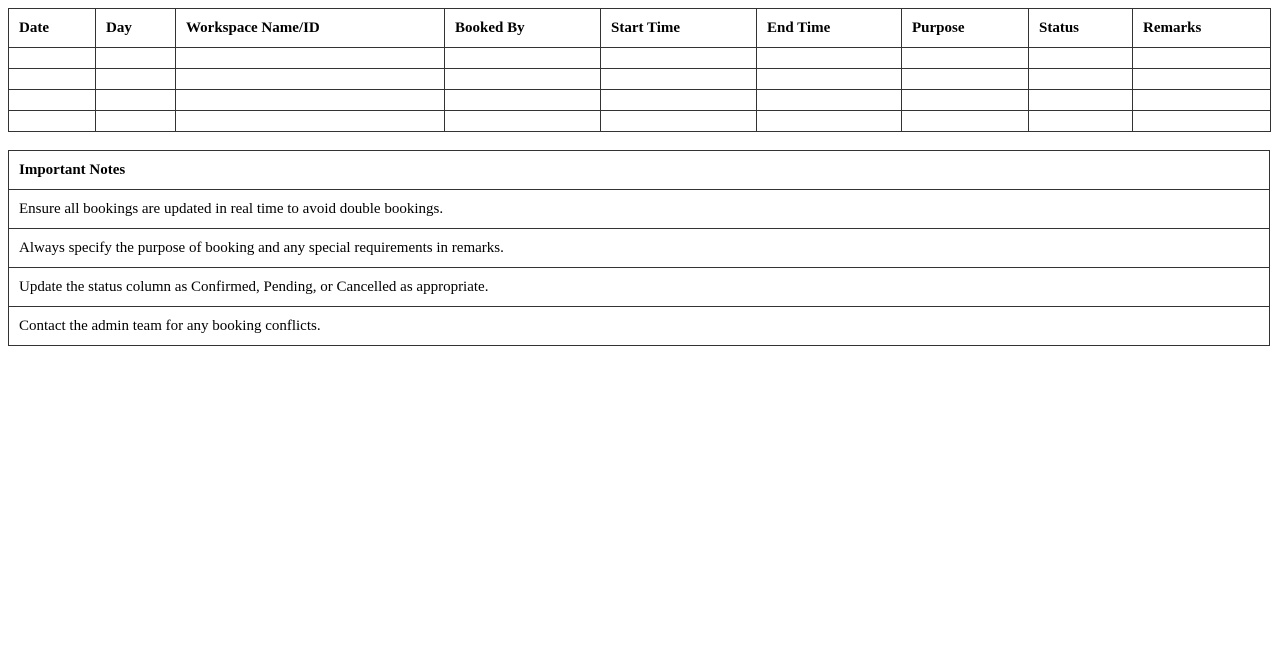  What do you see at coordinates (829, 28) in the screenshot?
I see `column-header: End Time` at bounding box center [829, 28].